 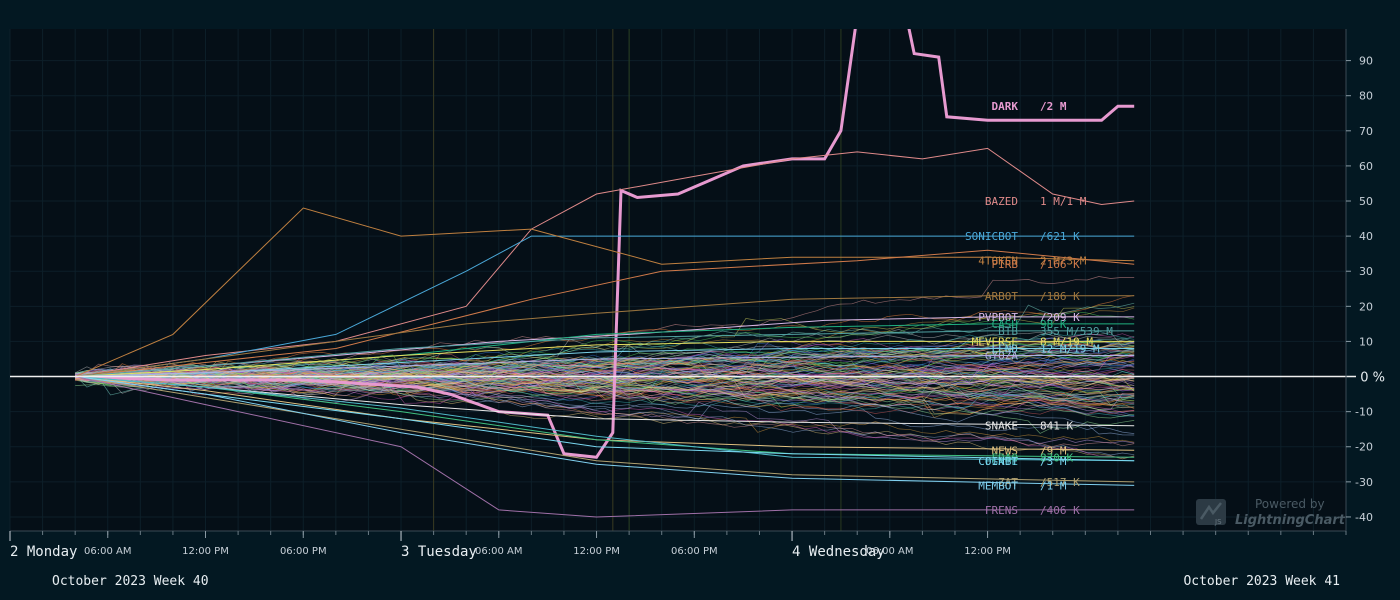 I want to click on series-volume-bazed: 1 M/1 M, so click(x=1063, y=201).